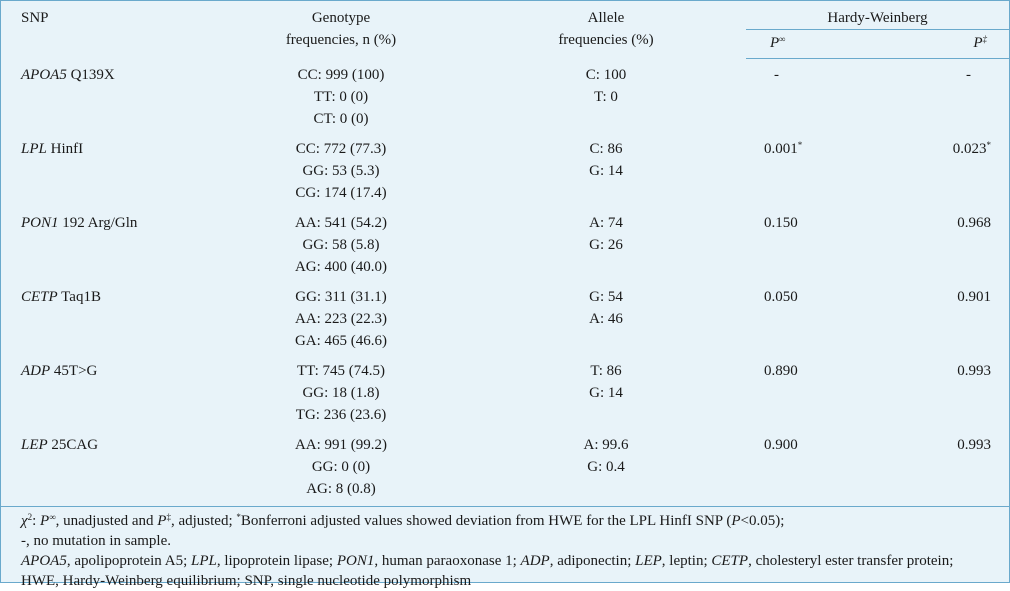 This screenshot has width=1010, height=591. I want to click on genotype-value: GG: 0 (0), so click(341, 466).